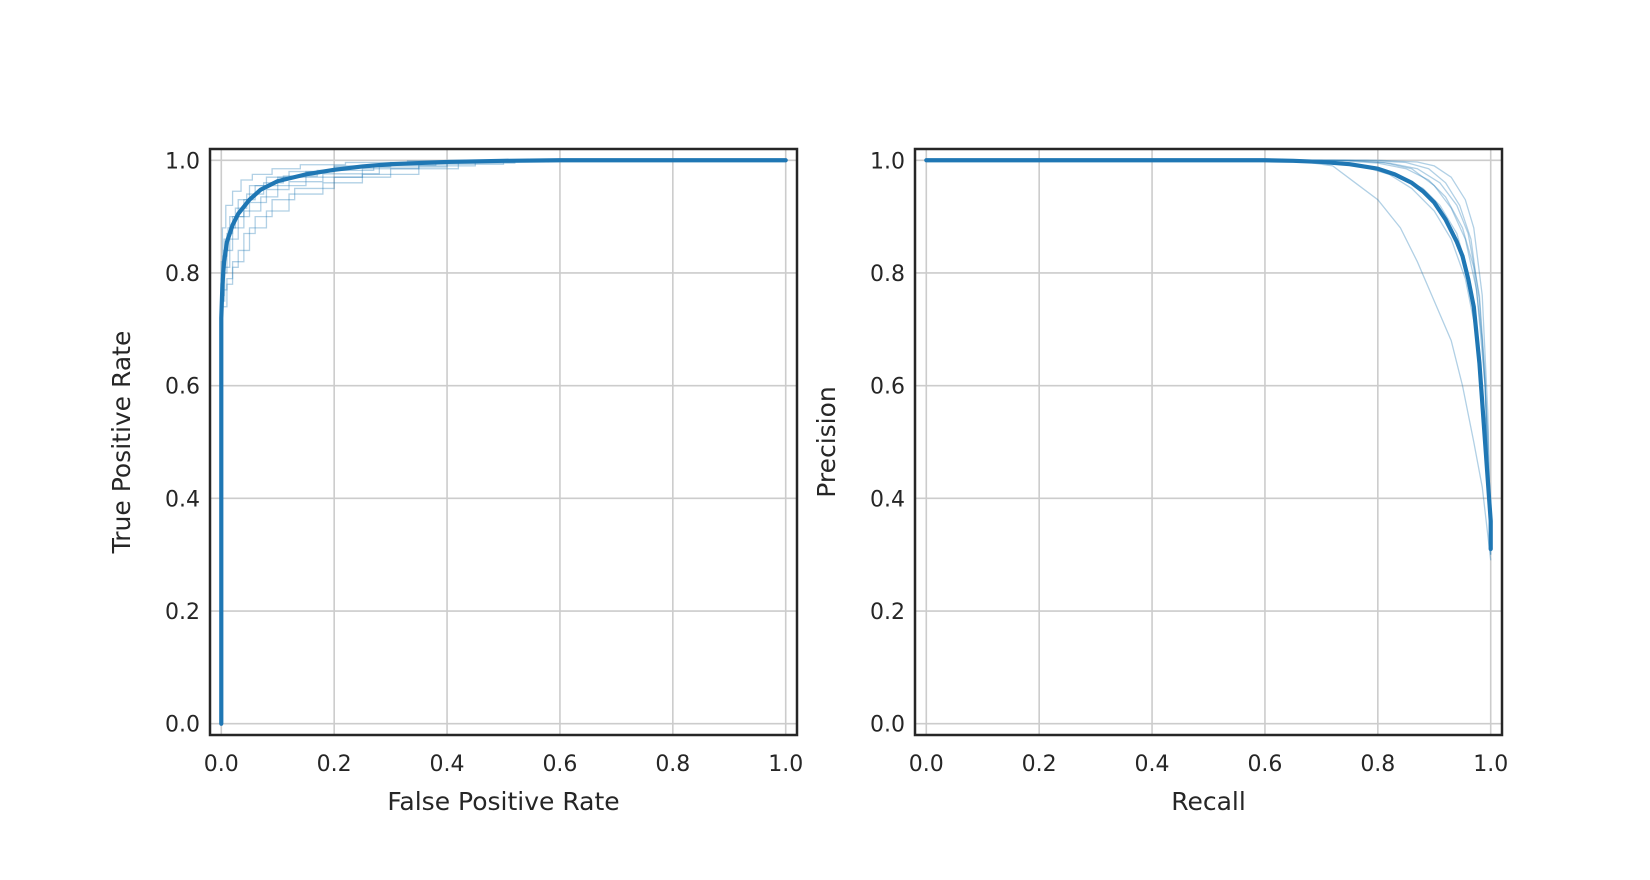 The height and width of the screenshot is (880, 1650). Describe the element at coordinates (887, 725) in the screenshot. I see `pr-y-tick-label: 0.0` at that location.